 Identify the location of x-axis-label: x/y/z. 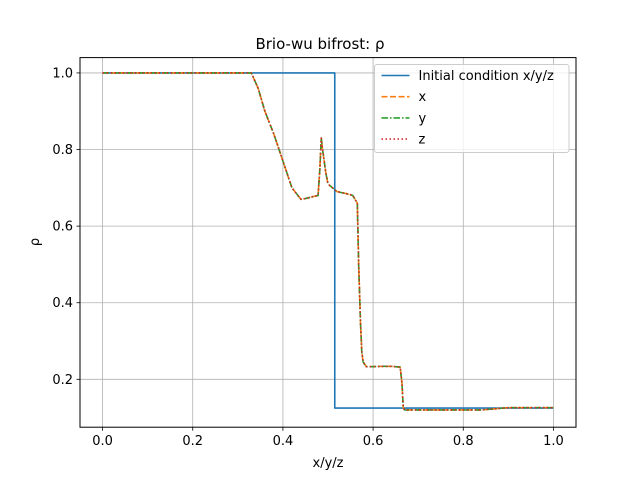
(328, 463).